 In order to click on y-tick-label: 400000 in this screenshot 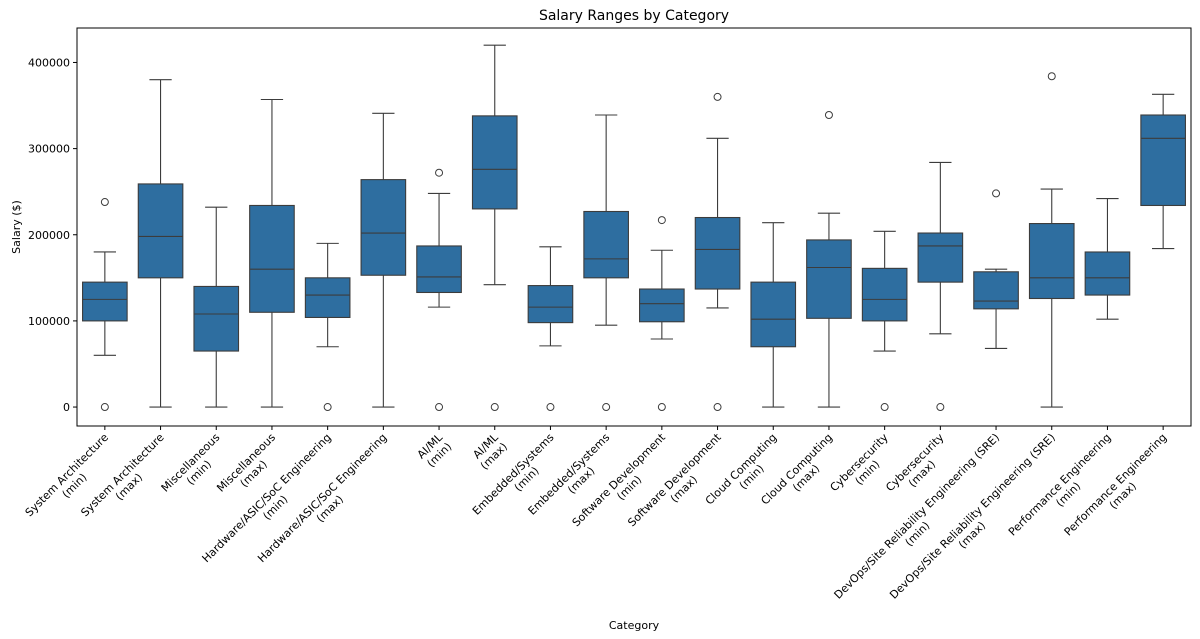, I will do `click(49, 62)`.